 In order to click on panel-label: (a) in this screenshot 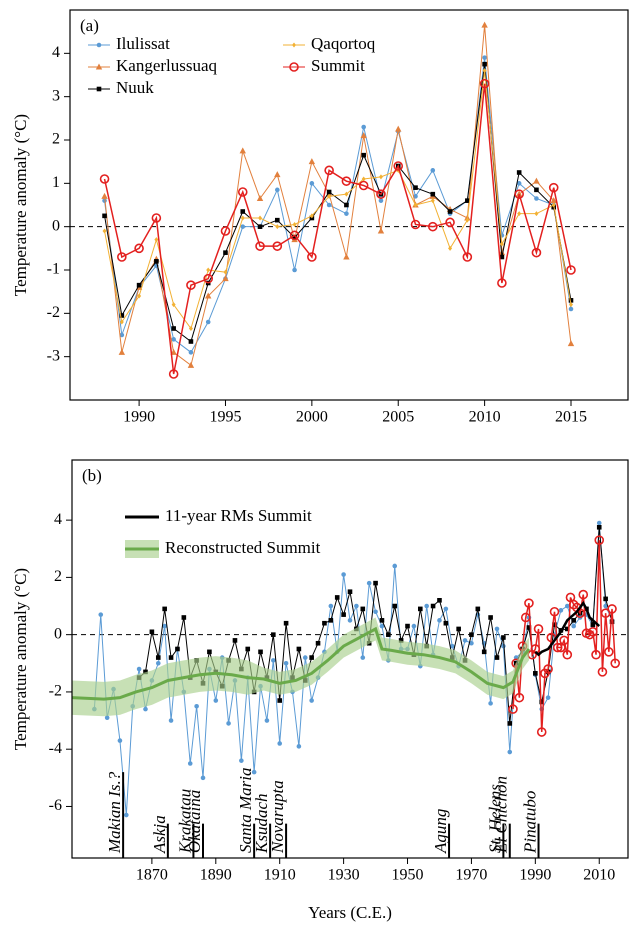, I will do `click(89, 25)`.